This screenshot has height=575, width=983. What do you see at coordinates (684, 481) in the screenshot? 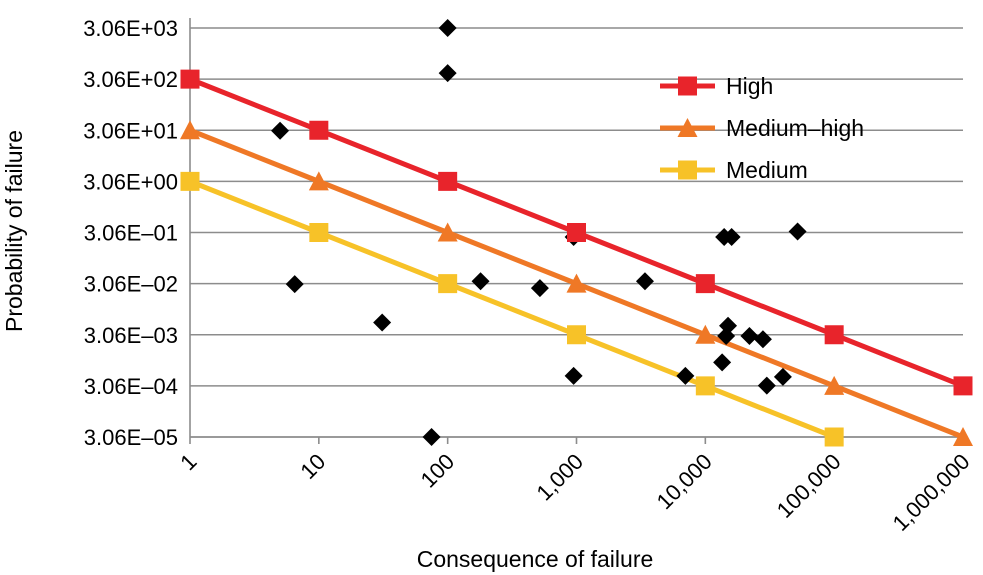
I see `x-tick-label-4: 10,000` at bounding box center [684, 481].